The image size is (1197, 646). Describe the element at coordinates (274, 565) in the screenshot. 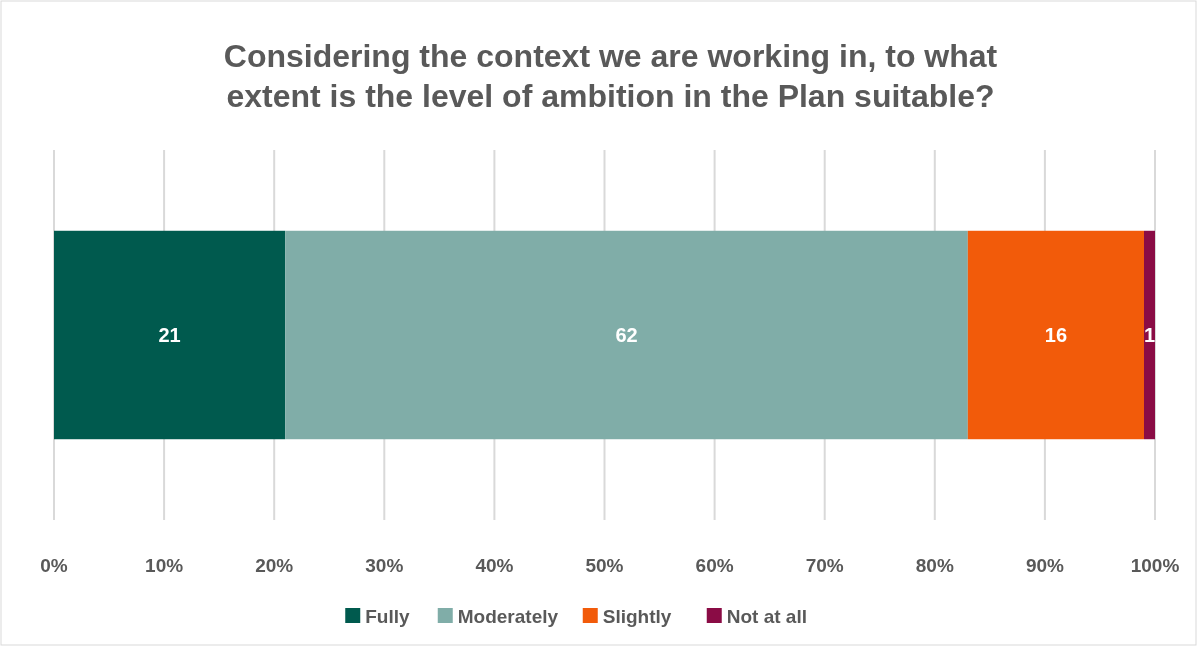

I see `x-tick-label: 20%` at that location.